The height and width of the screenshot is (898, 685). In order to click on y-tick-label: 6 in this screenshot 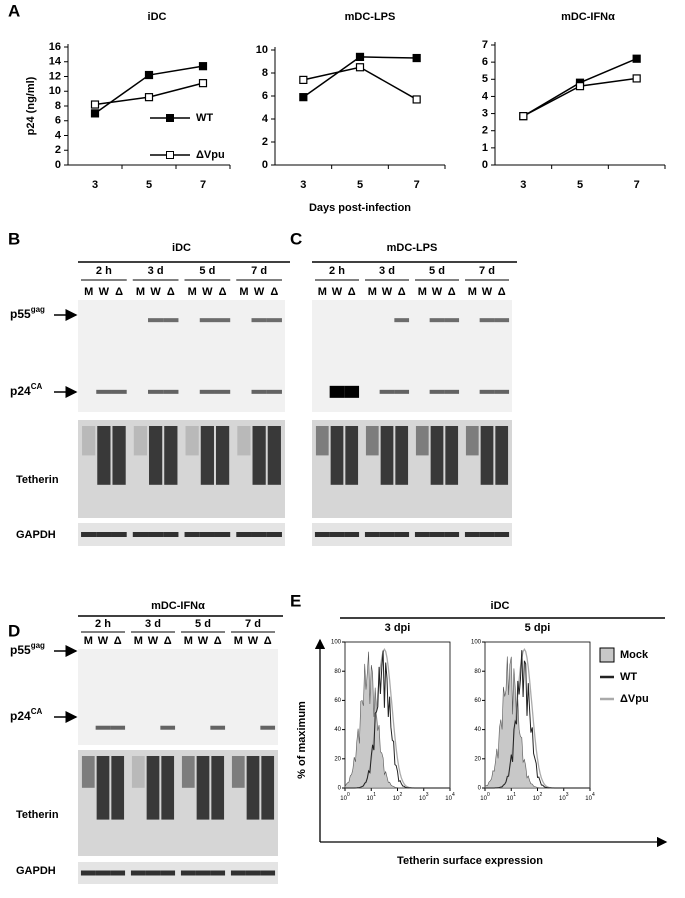, I will do `click(58, 121)`.